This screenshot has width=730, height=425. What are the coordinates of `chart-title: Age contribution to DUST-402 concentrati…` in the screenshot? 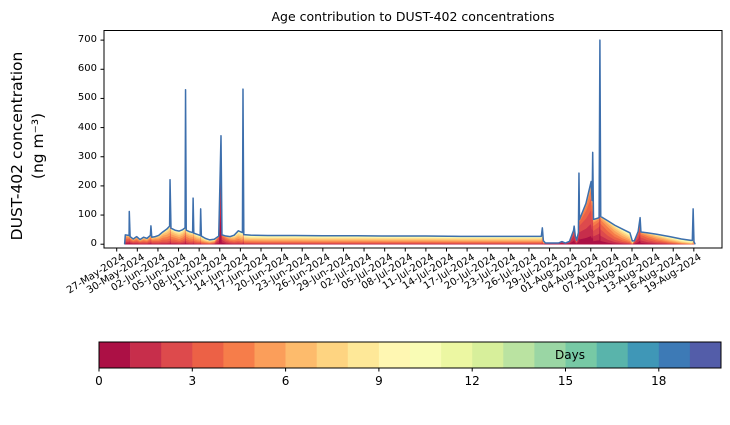 It's located at (413, 16).